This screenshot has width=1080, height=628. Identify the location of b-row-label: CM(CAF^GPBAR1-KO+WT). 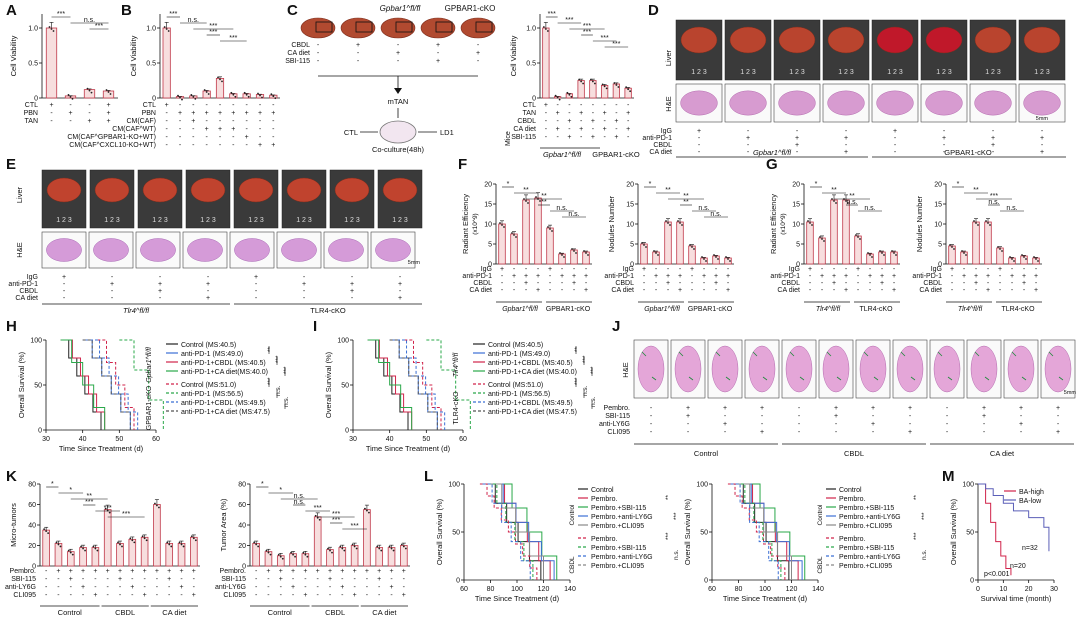
(111, 137).